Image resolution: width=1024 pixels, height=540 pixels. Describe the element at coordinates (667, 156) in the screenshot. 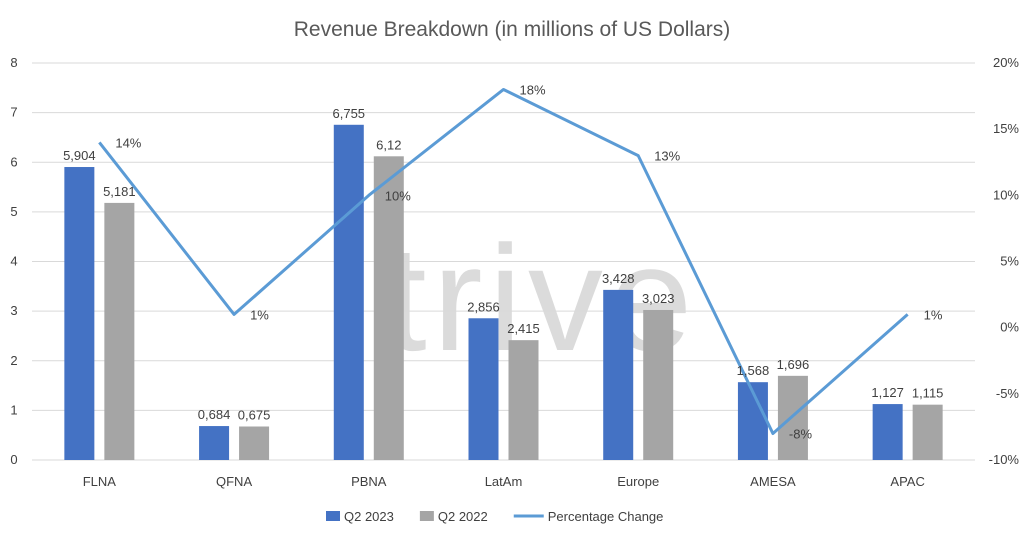

I see `line-data-label: 13%` at that location.